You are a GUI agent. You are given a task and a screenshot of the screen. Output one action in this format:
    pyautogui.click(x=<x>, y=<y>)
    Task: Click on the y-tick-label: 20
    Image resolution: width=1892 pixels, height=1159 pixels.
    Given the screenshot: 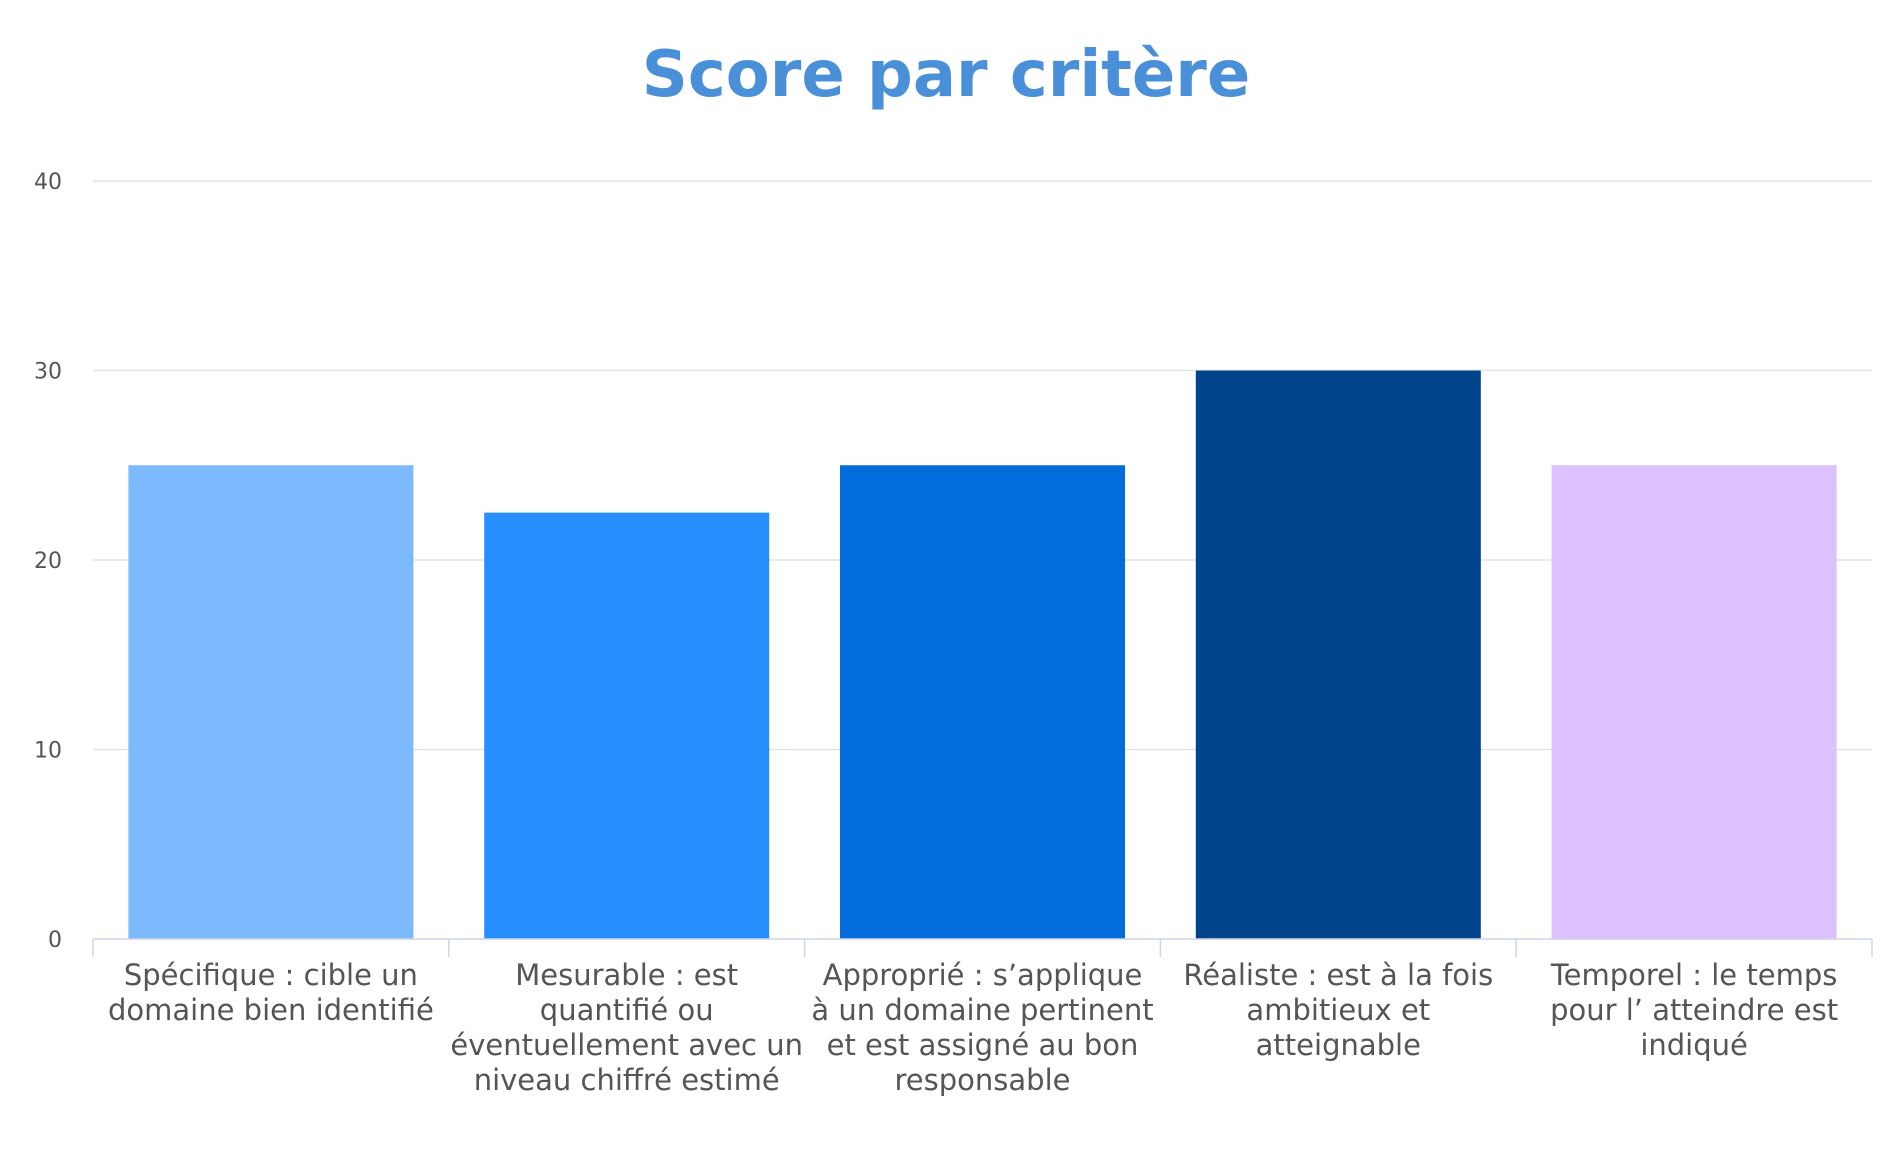 What is the action you would take?
    pyautogui.click(x=48, y=561)
    